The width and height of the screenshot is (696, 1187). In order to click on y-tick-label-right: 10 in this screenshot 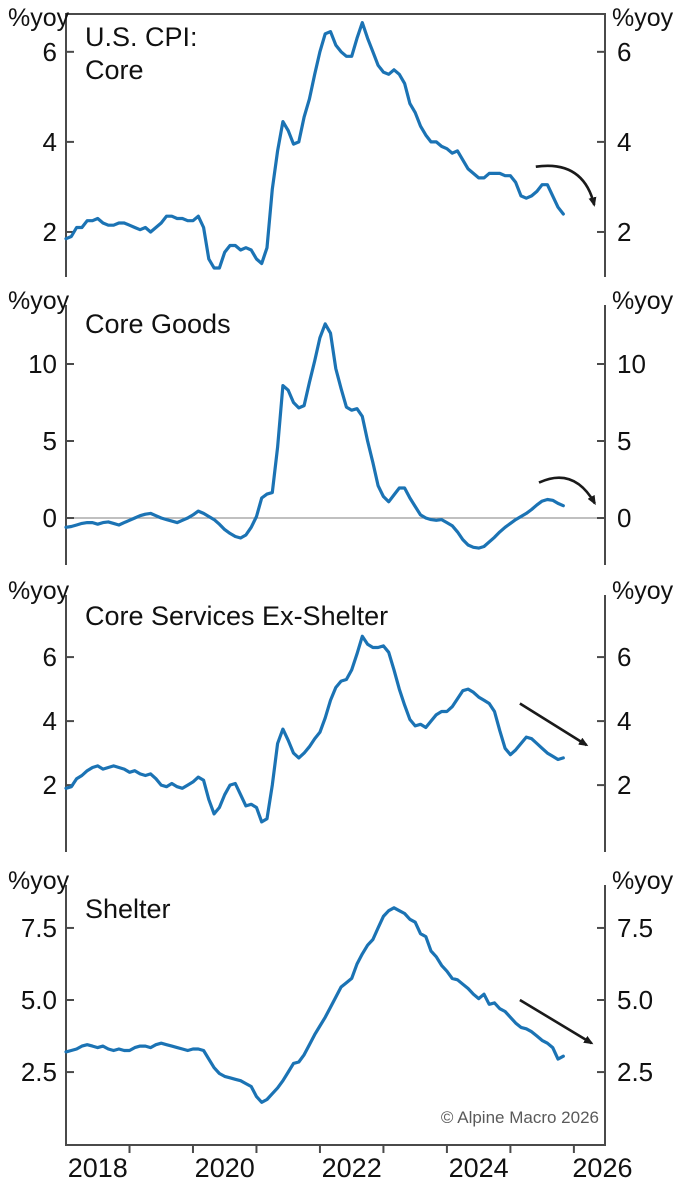, I will do `click(631, 364)`.